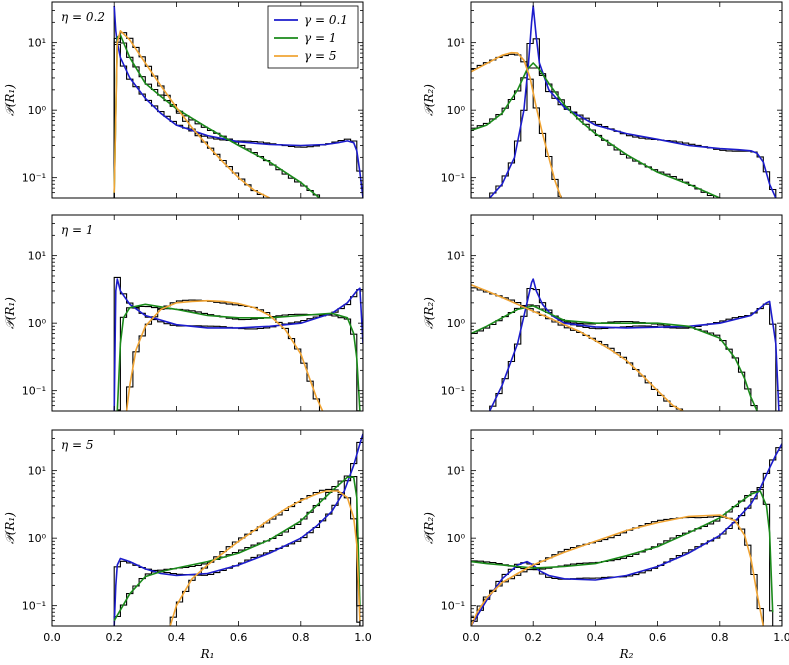 The width and height of the screenshot is (789, 665). I want to click on eta-label: η = 0.2, so click(83, 17).